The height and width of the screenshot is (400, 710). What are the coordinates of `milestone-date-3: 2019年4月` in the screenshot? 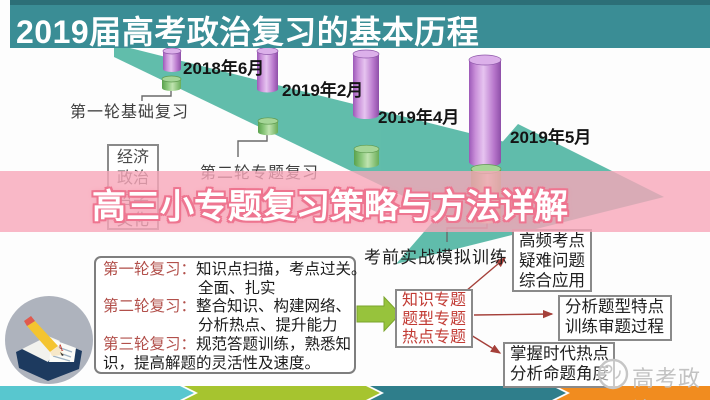 It's located at (419, 117).